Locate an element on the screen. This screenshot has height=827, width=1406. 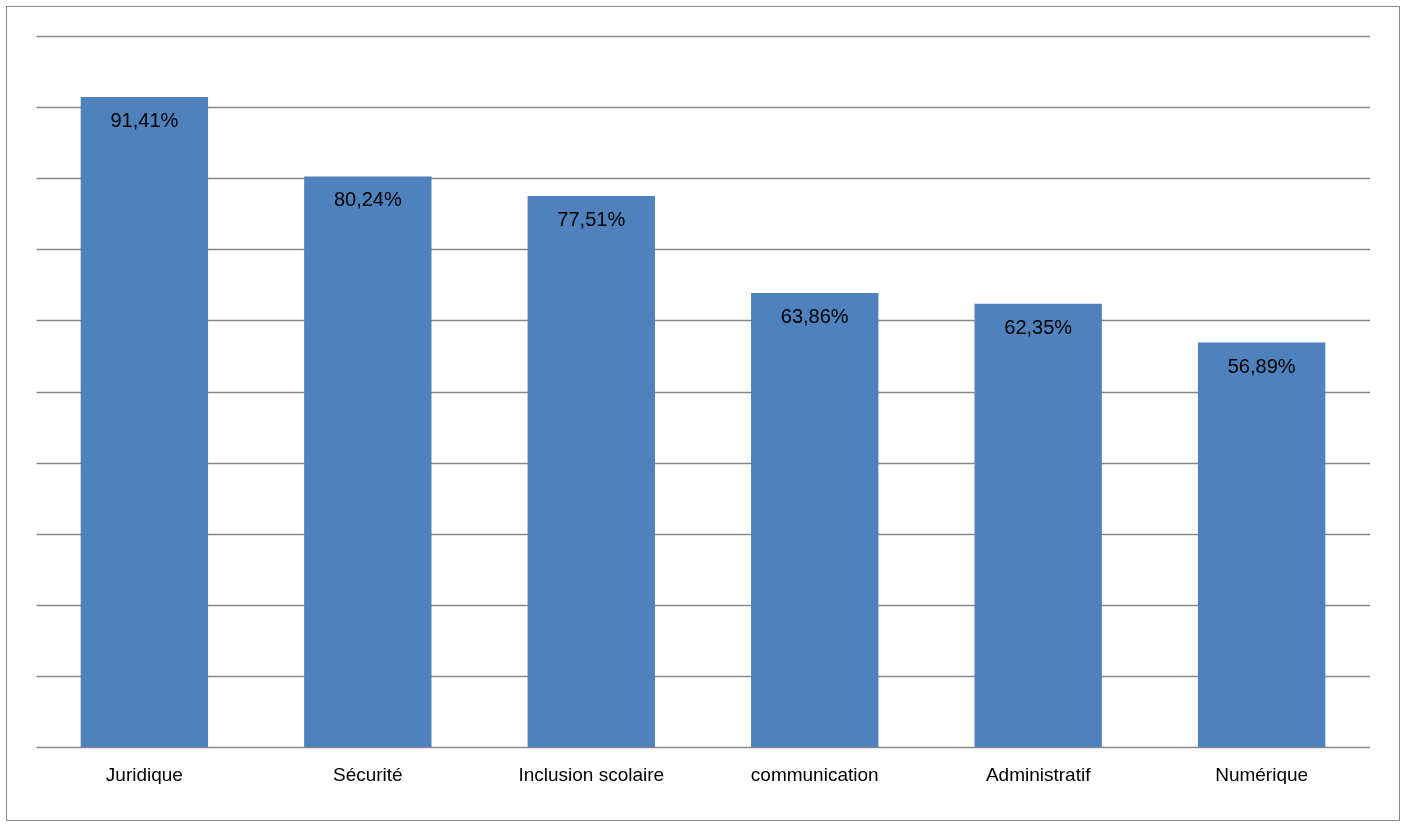
data-label: 77,51% is located at coordinates (591, 218).